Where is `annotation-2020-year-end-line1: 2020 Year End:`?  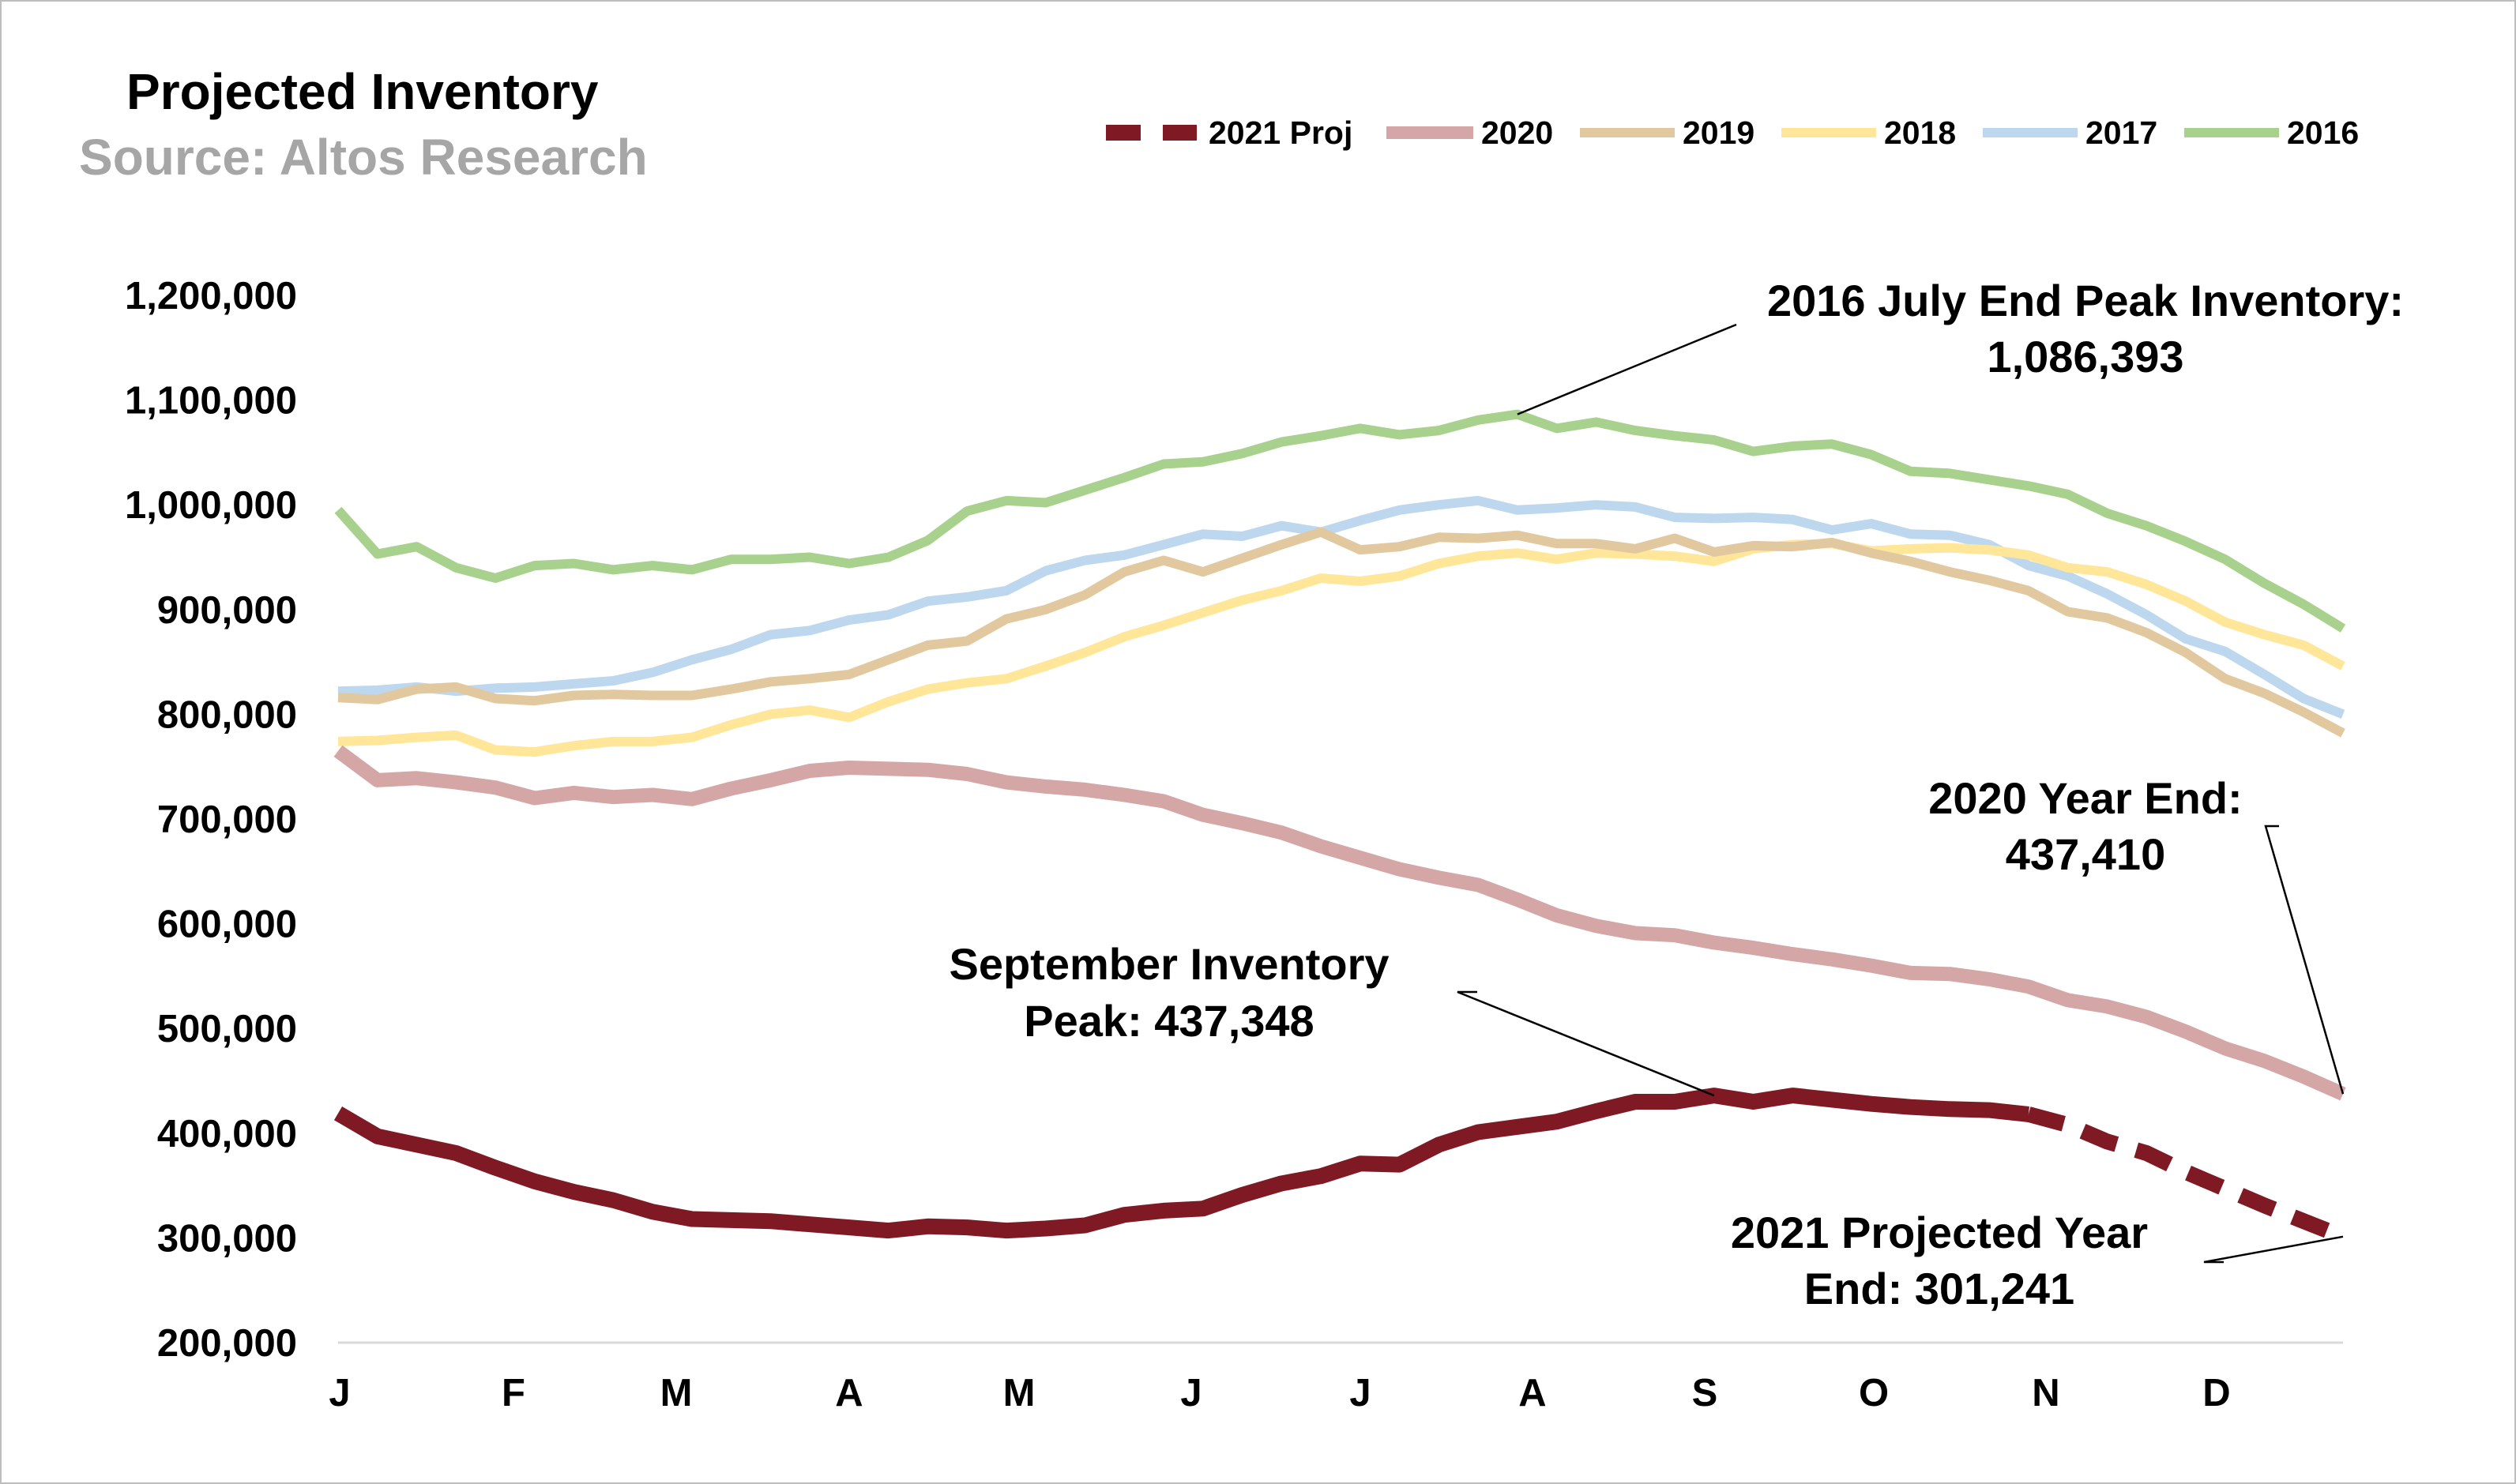 annotation-2020-year-end-line1: 2020 Year End: is located at coordinates (2085, 798).